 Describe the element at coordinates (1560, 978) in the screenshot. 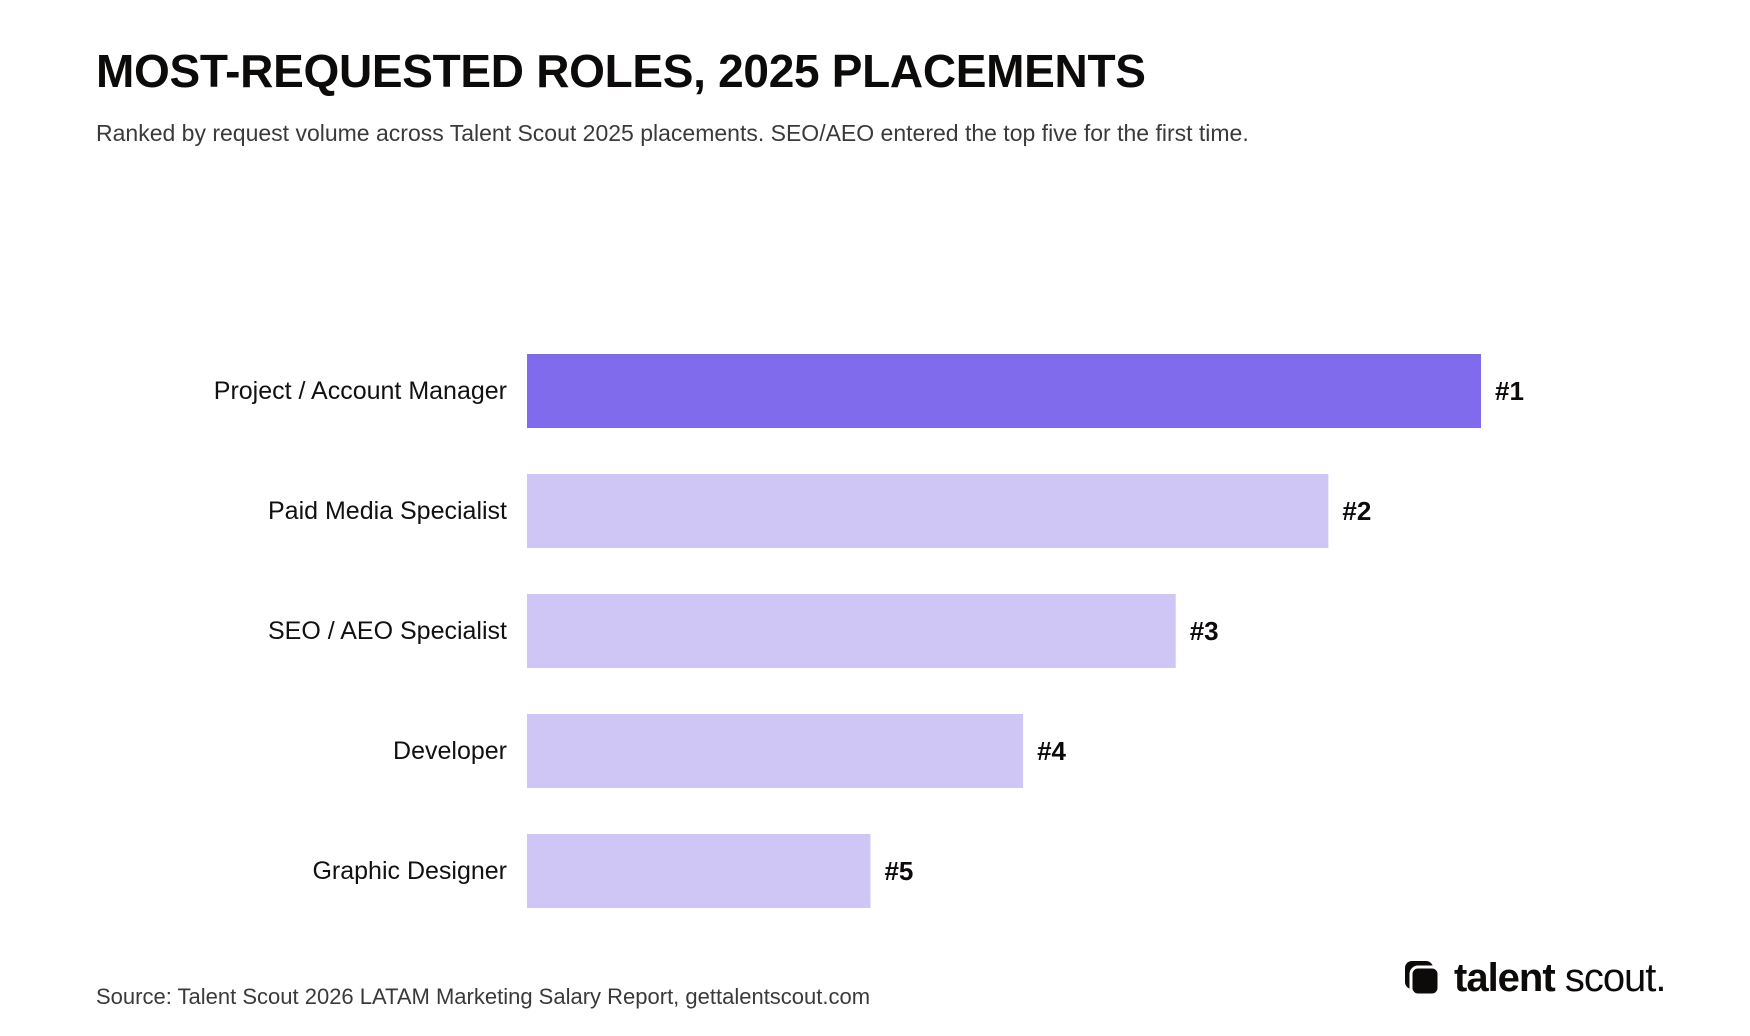

I see `logo-wordmark: talent scout.` at that location.